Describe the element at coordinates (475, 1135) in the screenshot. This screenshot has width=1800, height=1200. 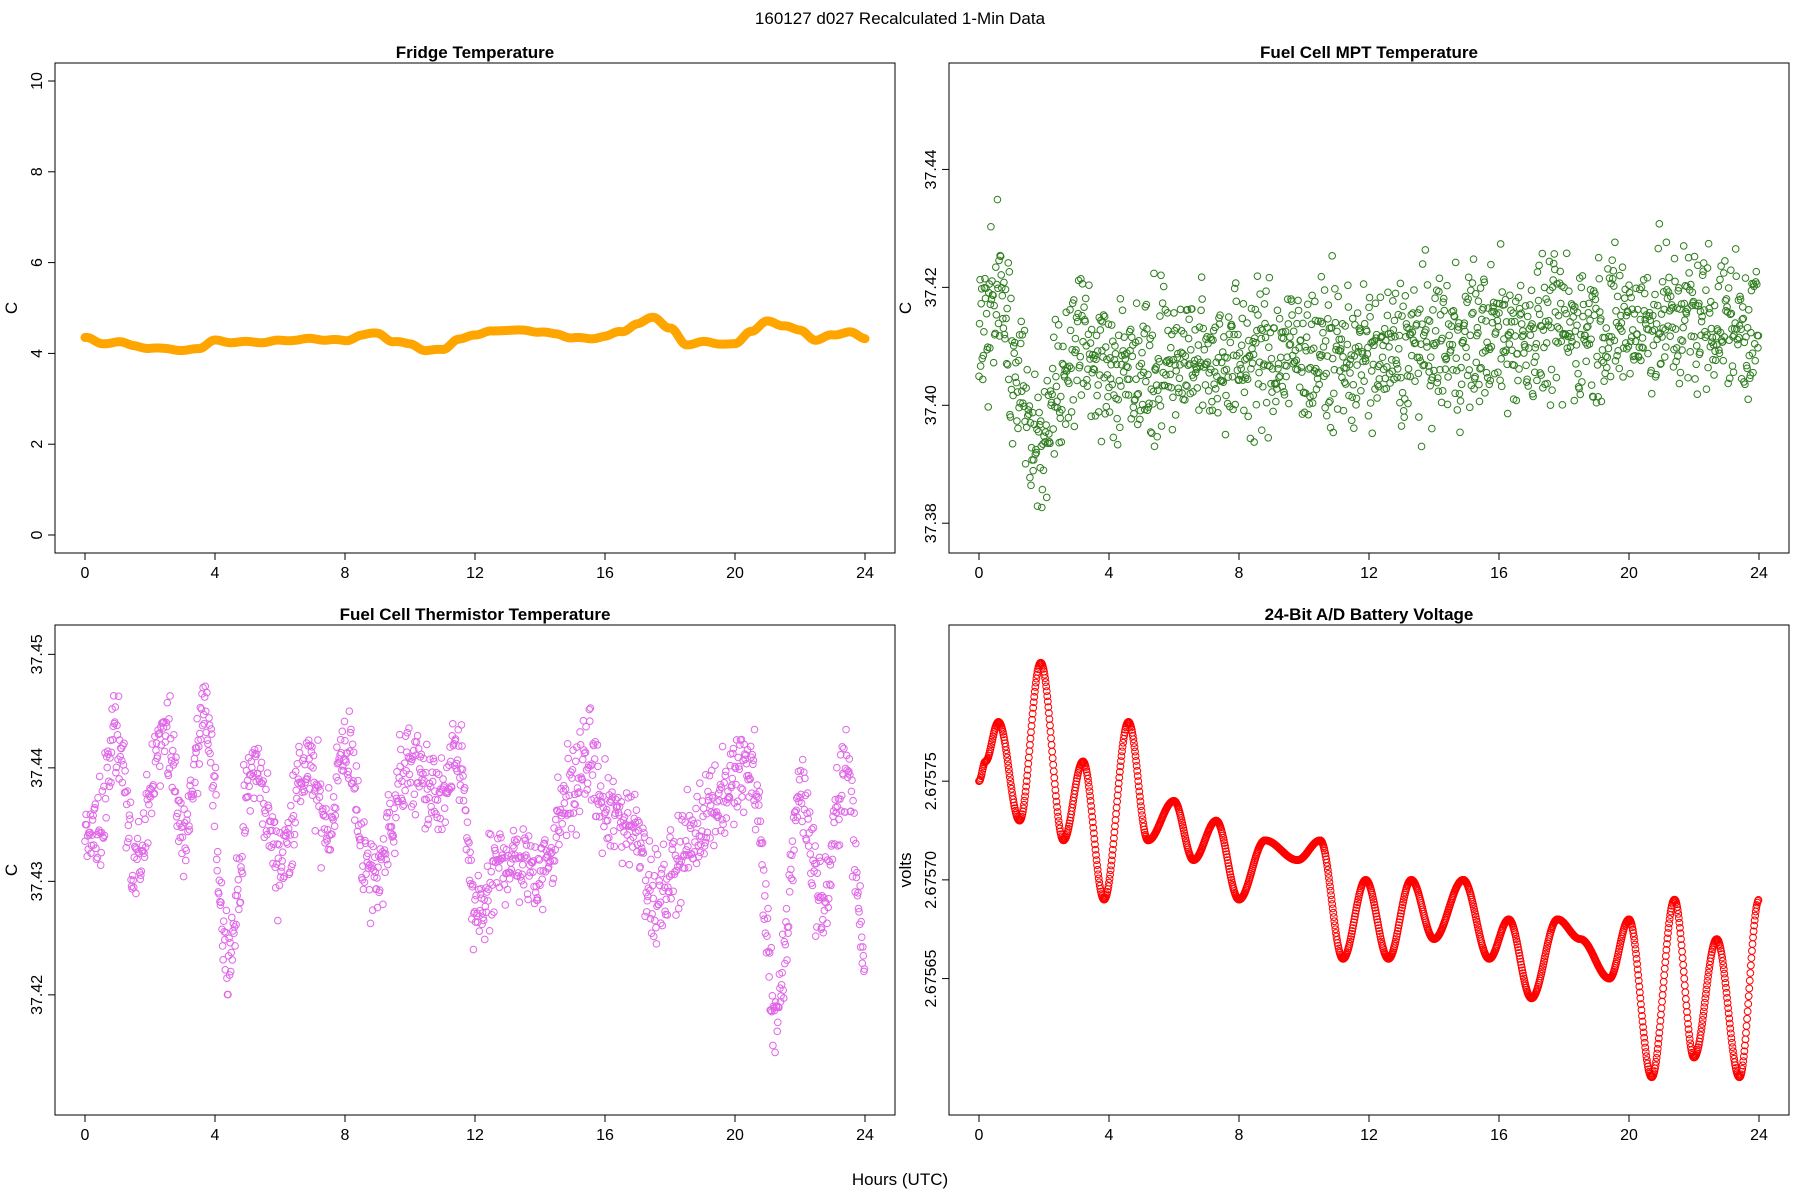
I see `x-tick-label: 12` at that location.